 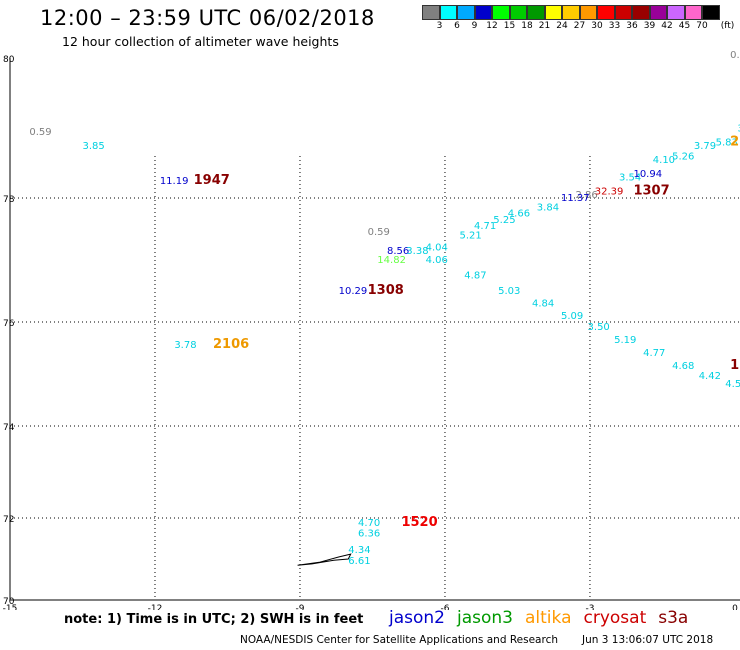 What do you see at coordinates (474, 26) in the screenshot?
I see `colorbar-label: 9` at bounding box center [474, 26].